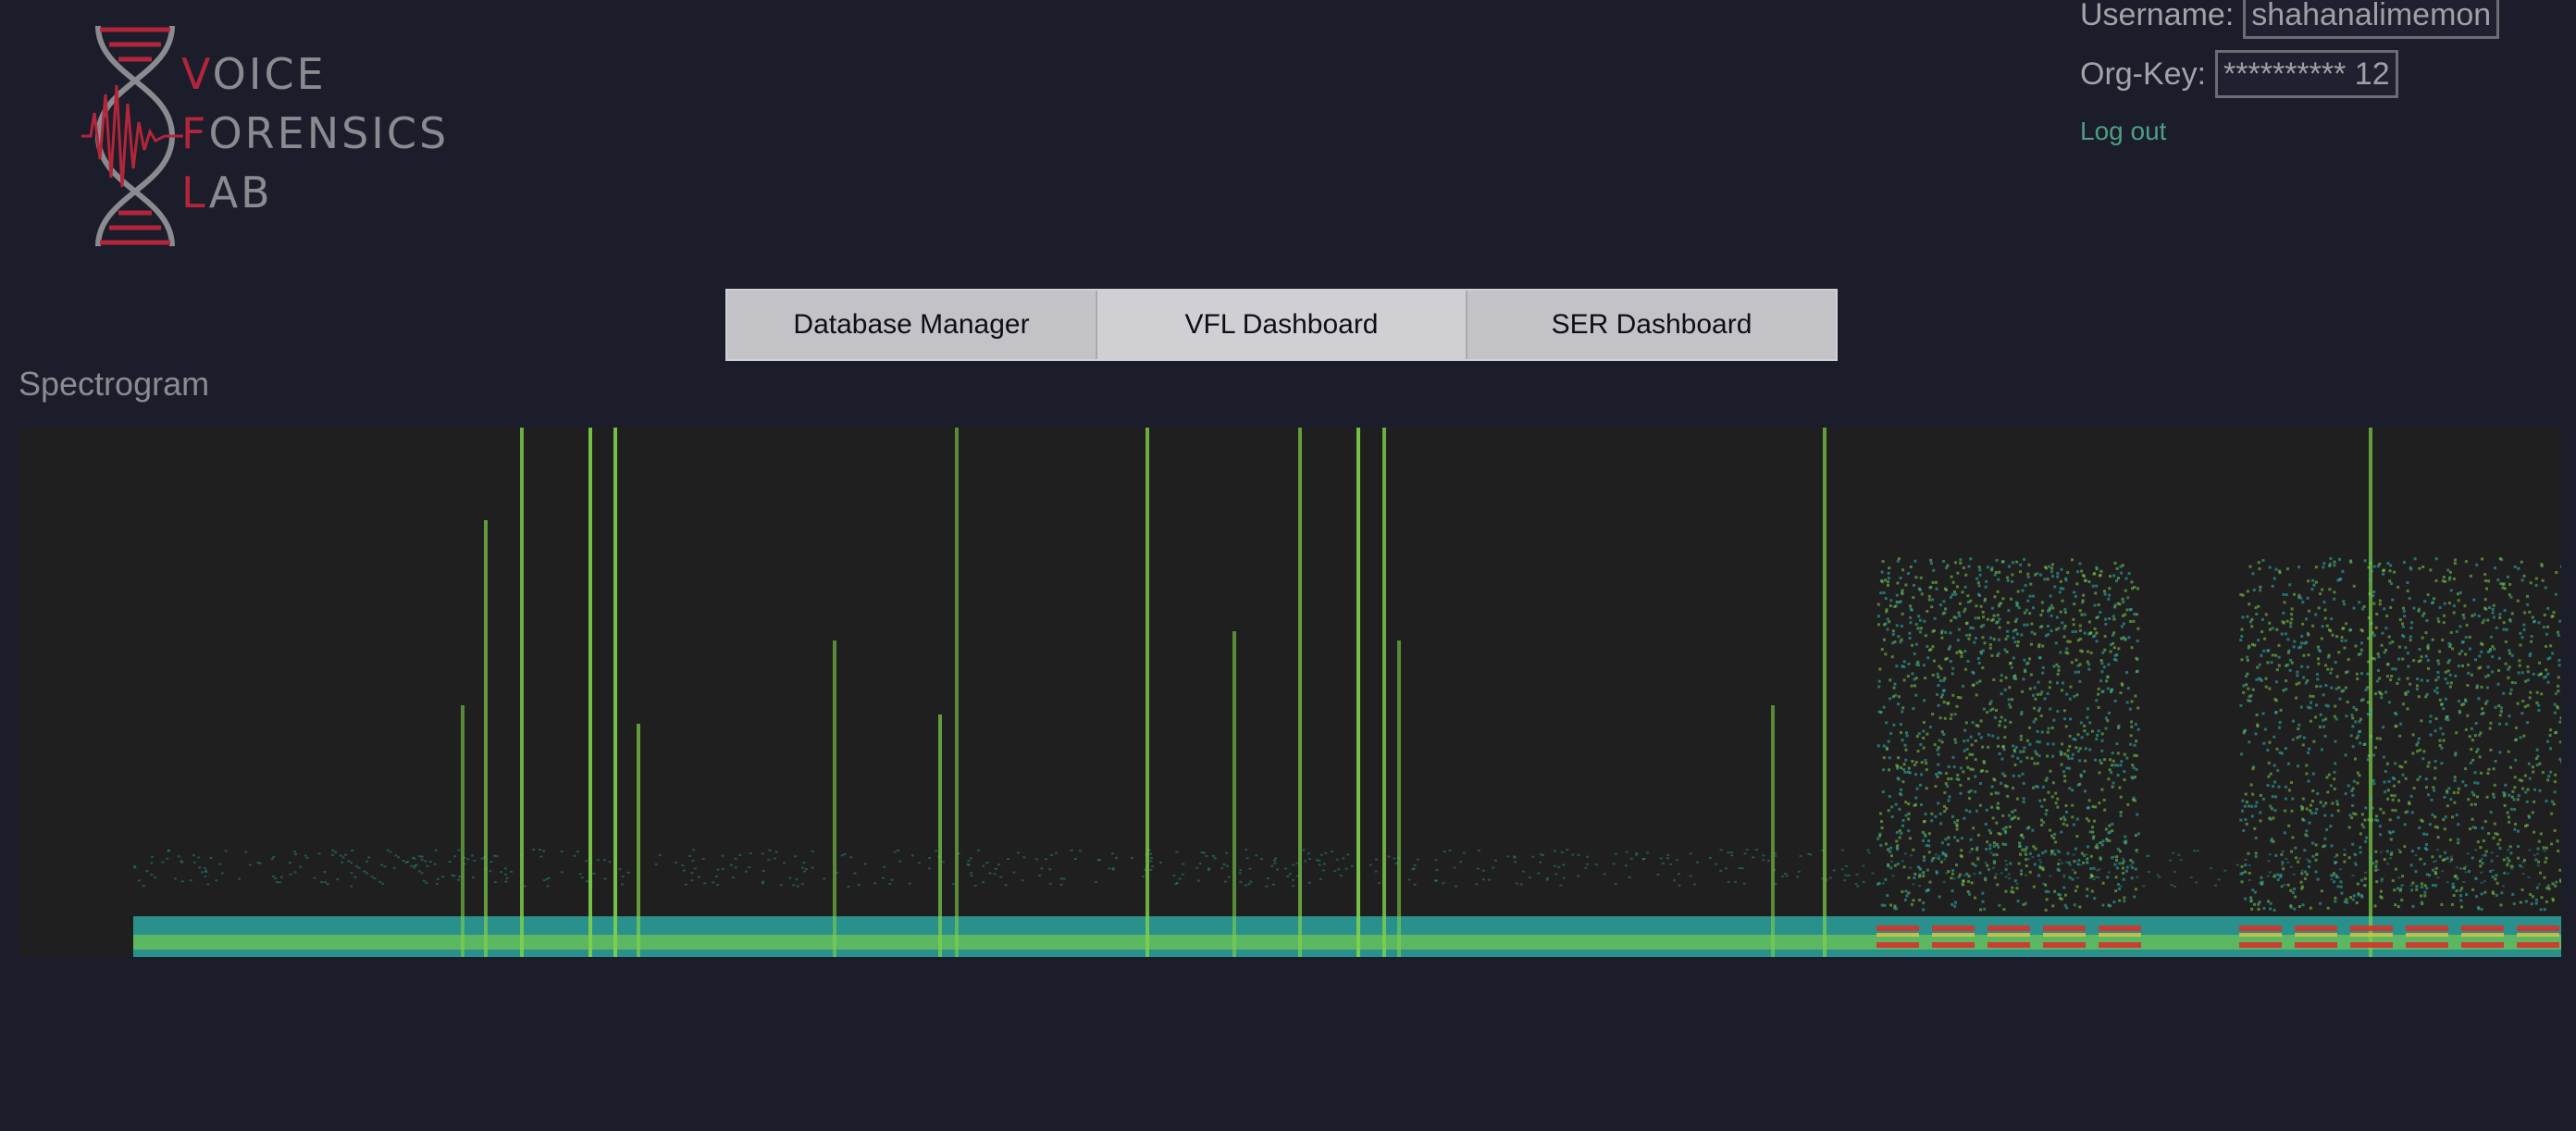 The image size is (2576, 1131). Describe the element at coordinates (2371, 19) in the screenshot. I see `username-field: shahanalimemon` at that location.